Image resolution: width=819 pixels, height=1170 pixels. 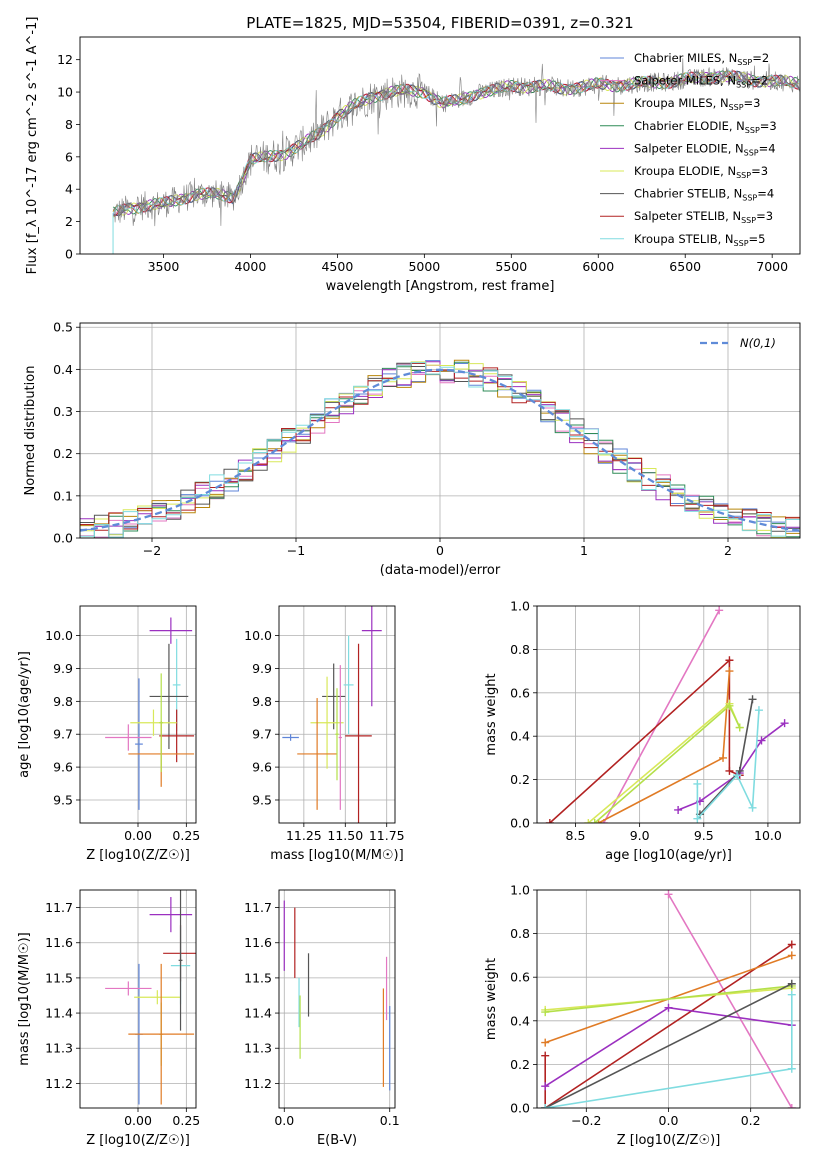 What do you see at coordinates (262, 767) in the screenshot?
I see `y-tick-label: 9.6` at bounding box center [262, 767].